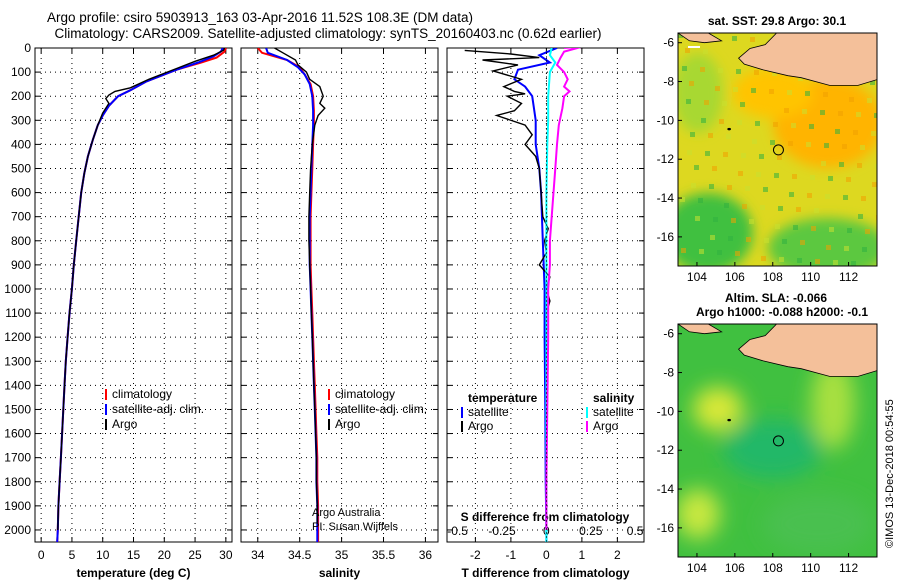 The width and height of the screenshot is (900, 580). I want to click on x-tick-label: -2, so click(475, 555).